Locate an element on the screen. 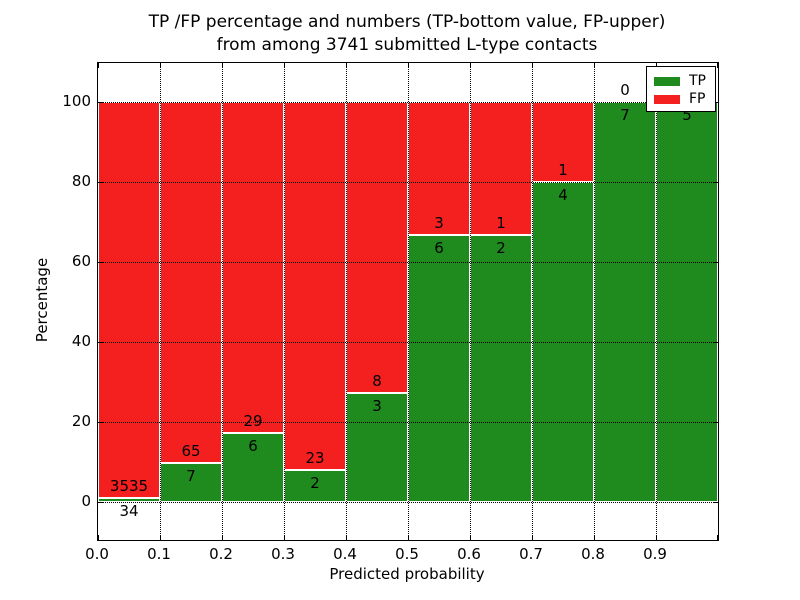 This screenshot has width=800, height=600. x-tick-label: 0.3 is located at coordinates (283, 554).